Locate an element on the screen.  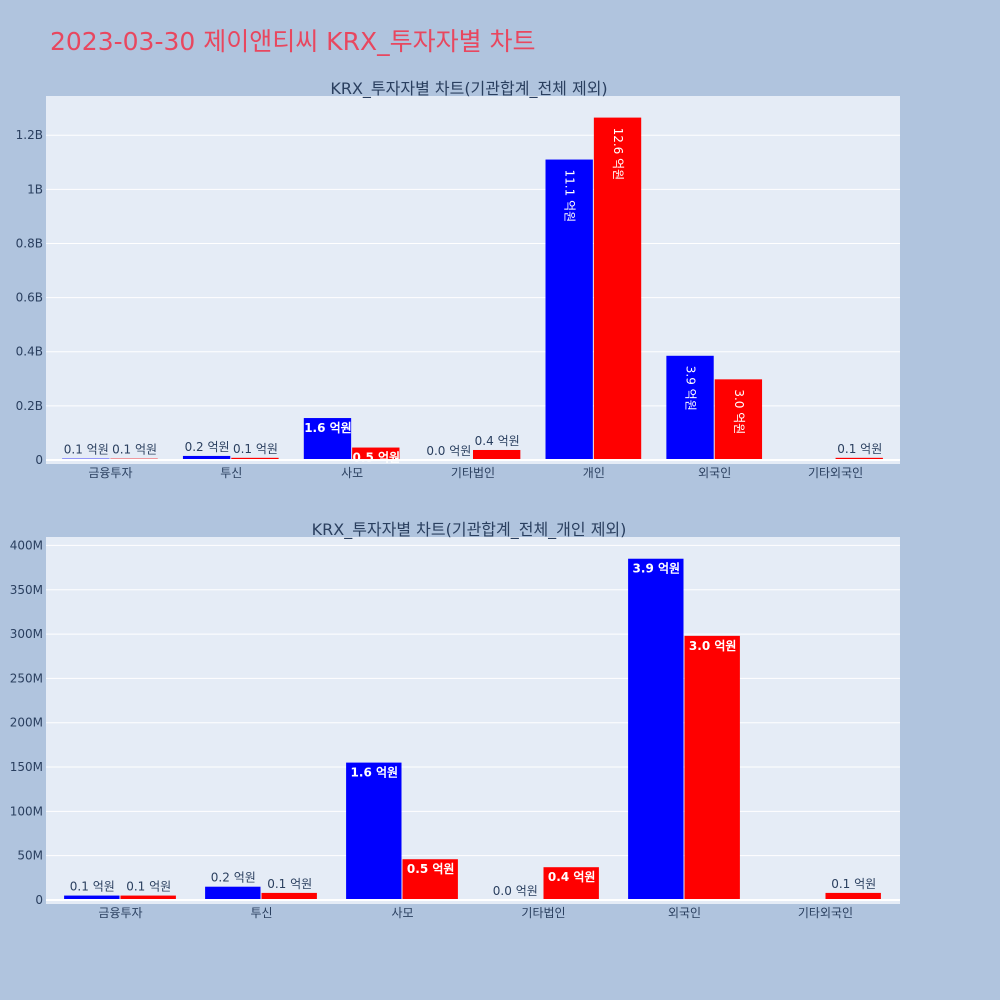
page-title: 2023-03-30 제이앤티씨 KRX_투자자별 차트 is located at coordinates (293, 41).